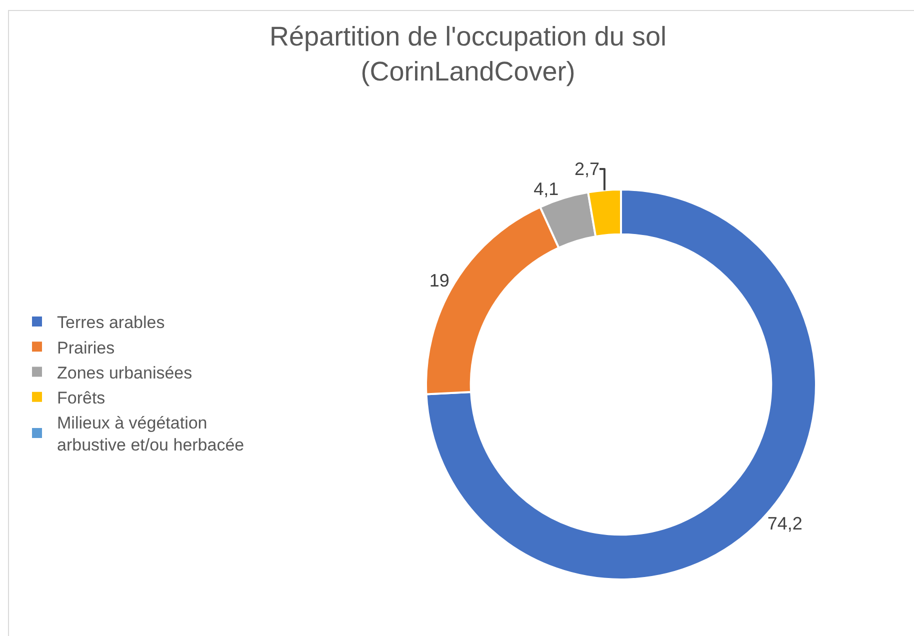  Describe the element at coordinates (439, 280) in the screenshot. I see `data-label: 19` at that location.